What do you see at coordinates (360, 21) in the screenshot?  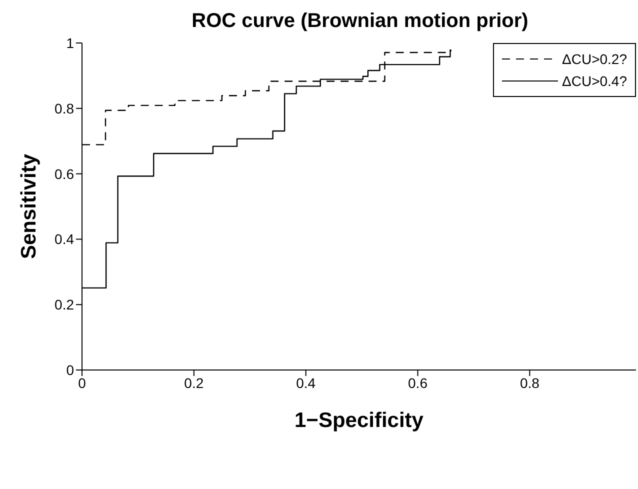 I see `chart-title: ROC curve (Brownian motion prior)` at bounding box center [360, 21].